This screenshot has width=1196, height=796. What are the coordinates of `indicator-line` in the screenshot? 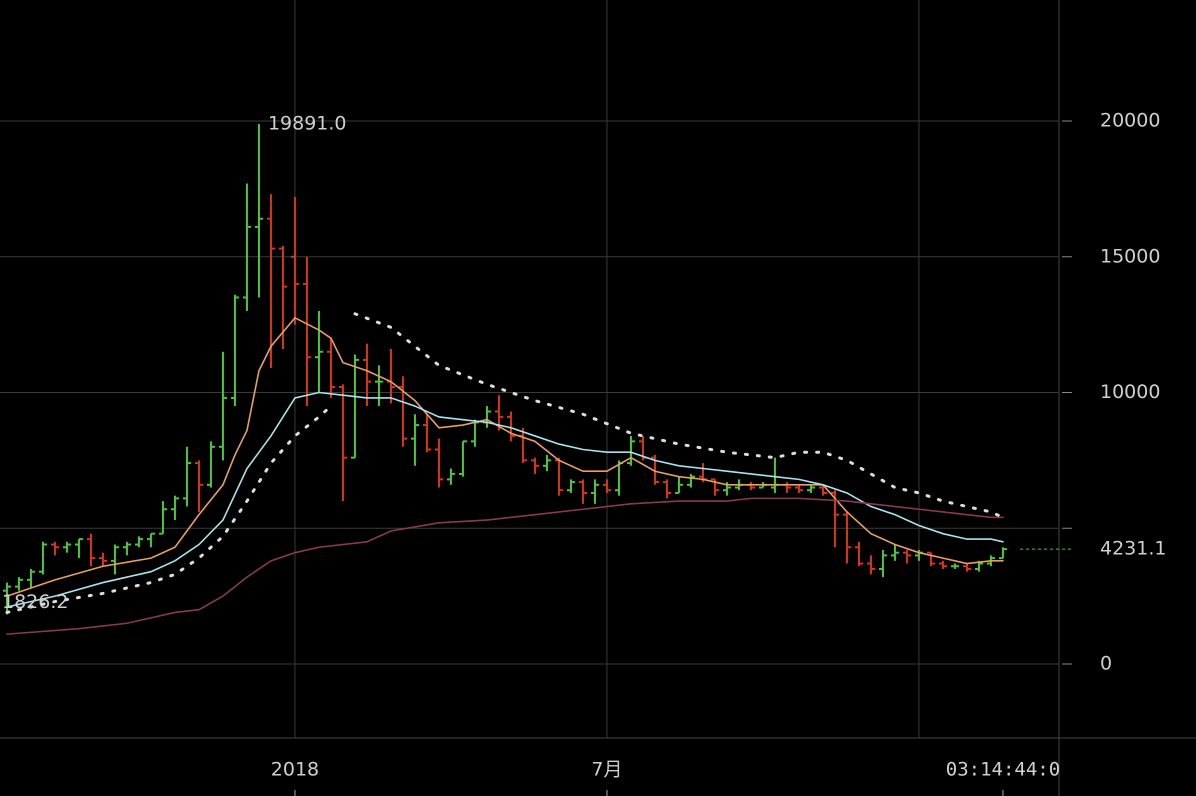 It's located at (505, 566).